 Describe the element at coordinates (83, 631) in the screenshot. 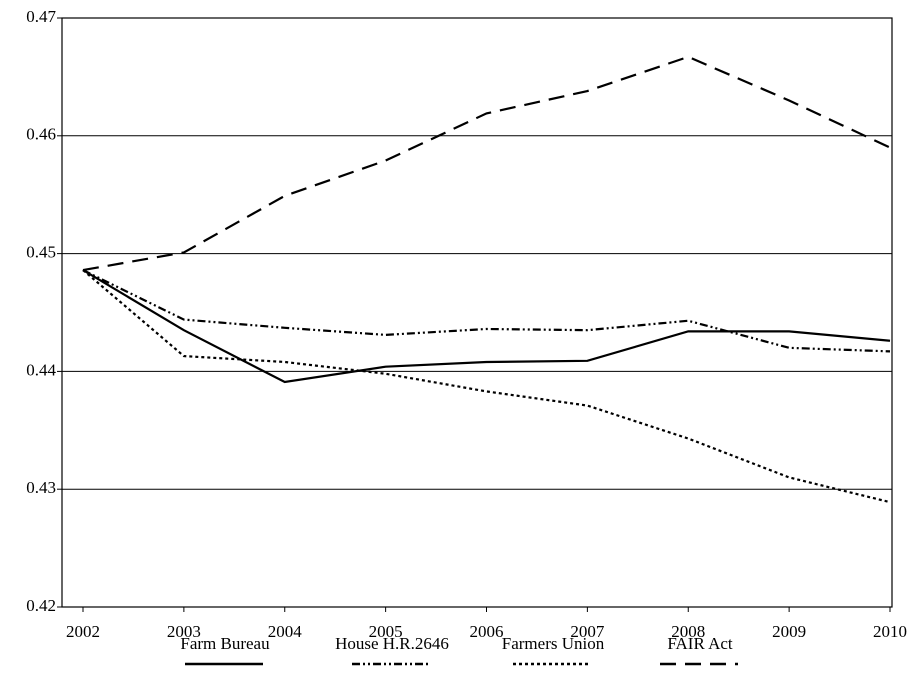

I see `x-tick-label: 2002` at that location.